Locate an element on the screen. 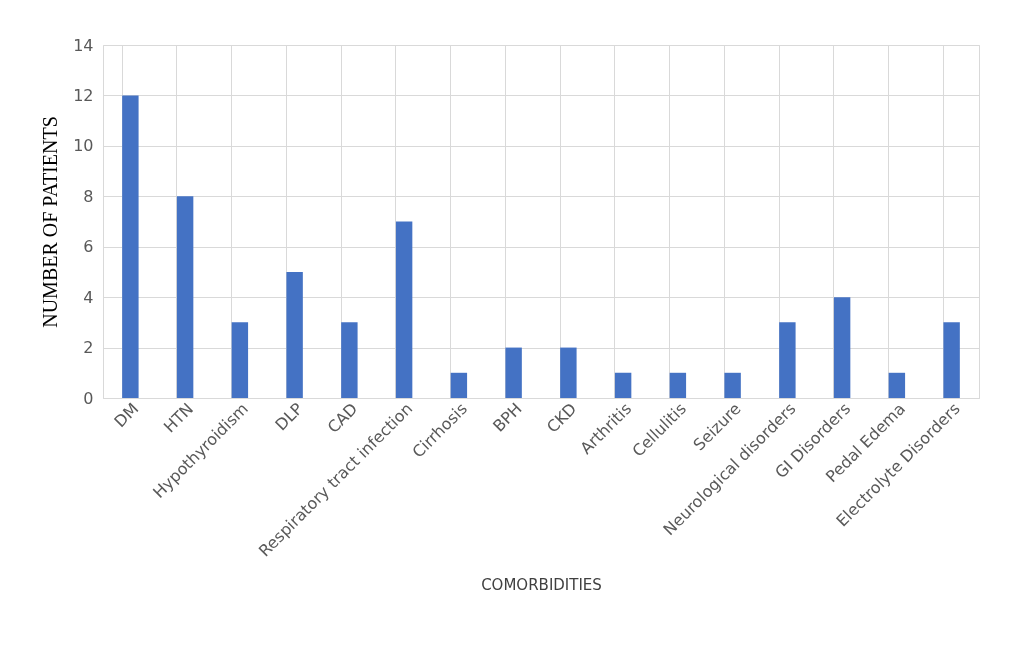 Image resolution: width=1021 pixels, height=661 pixels. y-tick-label: 10 is located at coordinates (83, 146).